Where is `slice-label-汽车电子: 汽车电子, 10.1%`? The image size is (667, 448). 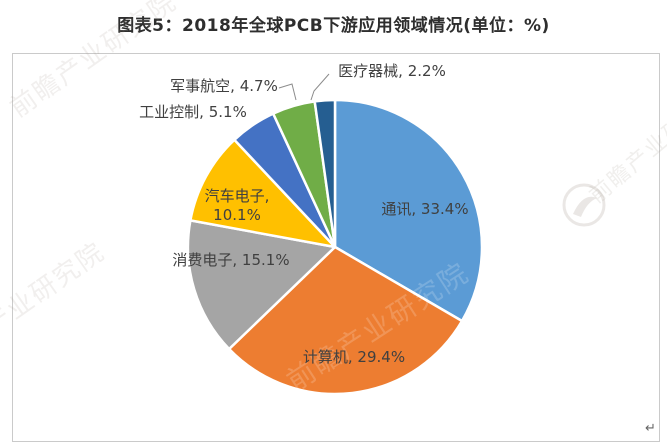
slice-label-汽车电子: 汽车电子, 10.1% is located at coordinates (237, 205).